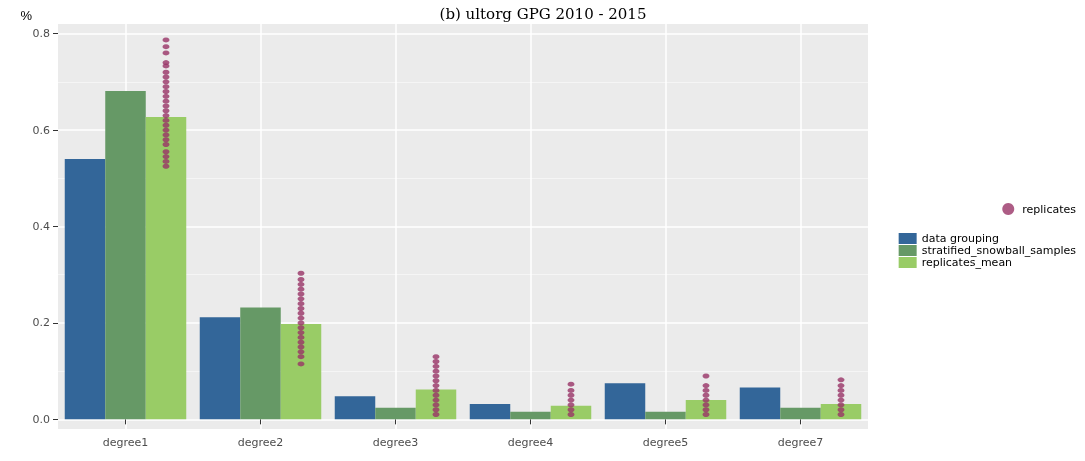 This screenshot has width=1085, height=461. What do you see at coordinates (967, 262) in the screenshot?
I see `legend-label: replicates_mean` at bounding box center [967, 262].